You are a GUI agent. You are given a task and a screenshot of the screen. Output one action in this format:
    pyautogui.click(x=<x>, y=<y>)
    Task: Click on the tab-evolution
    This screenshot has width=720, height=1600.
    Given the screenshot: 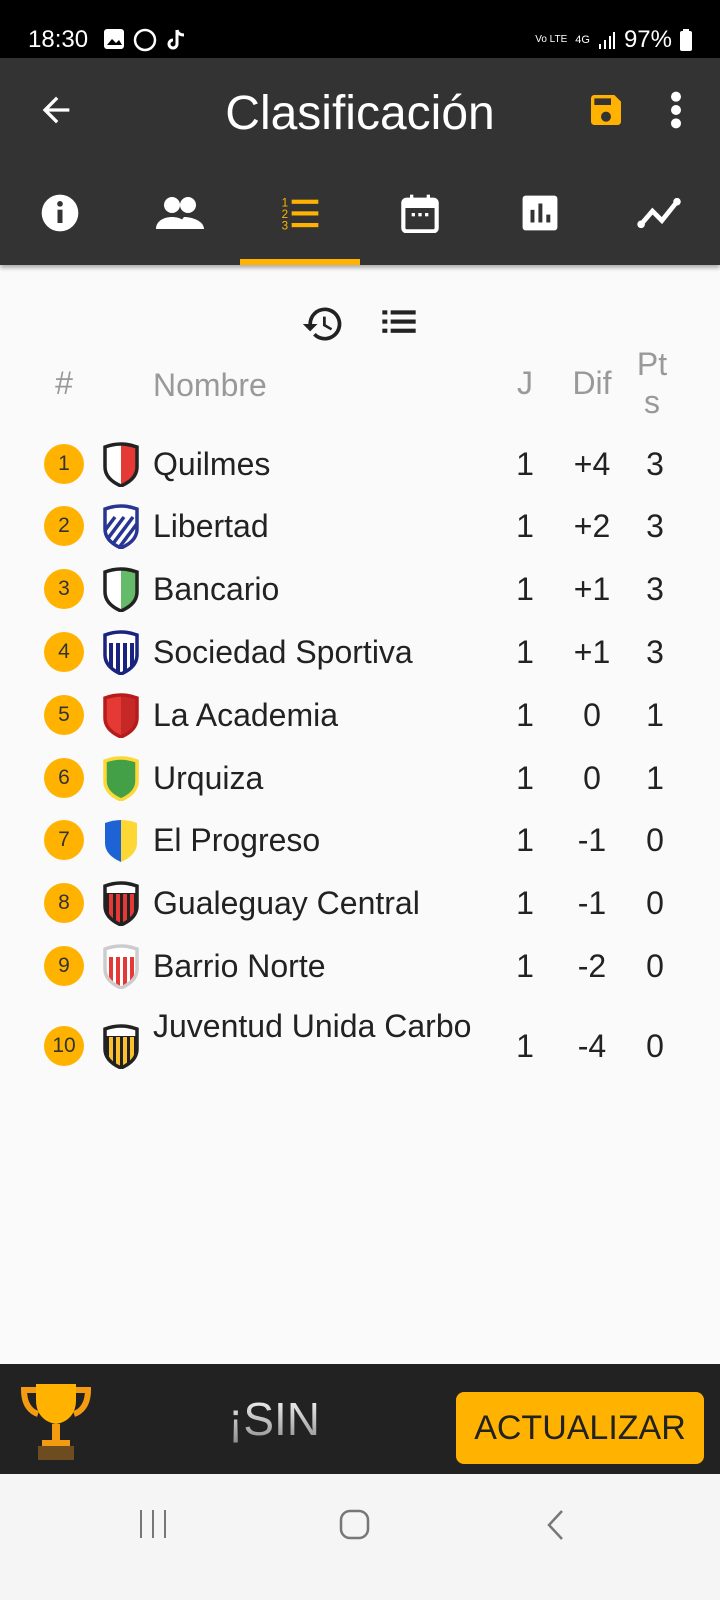 What is the action you would take?
    pyautogui.click(x=660, y=221)
    